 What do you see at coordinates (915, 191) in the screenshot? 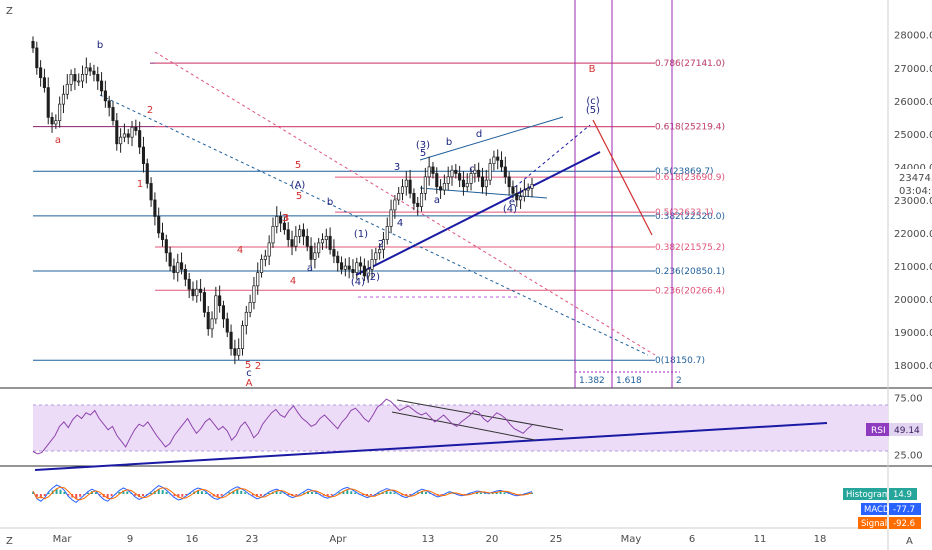
I see `bar-countdown: 03:04:31` at bounding box center [915, 191].